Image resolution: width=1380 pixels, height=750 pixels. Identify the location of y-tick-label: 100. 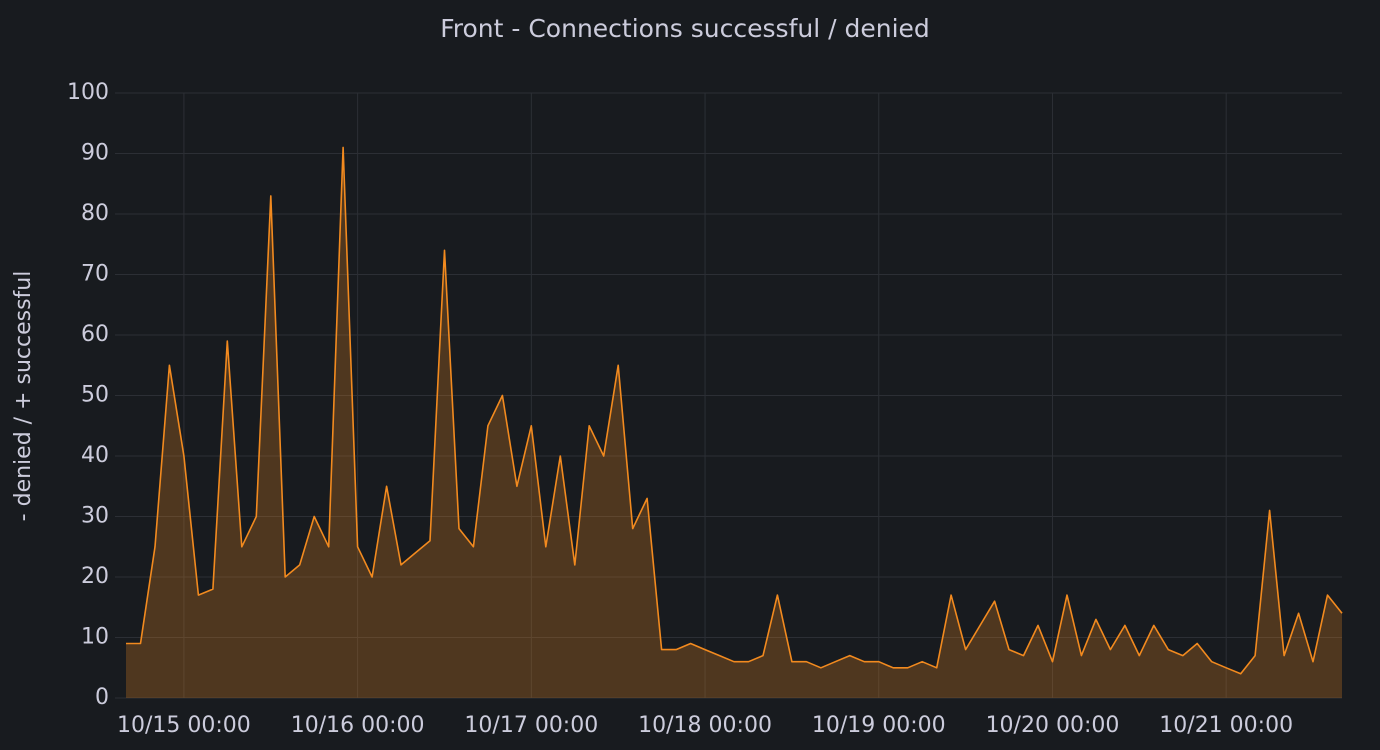
(88, 92).